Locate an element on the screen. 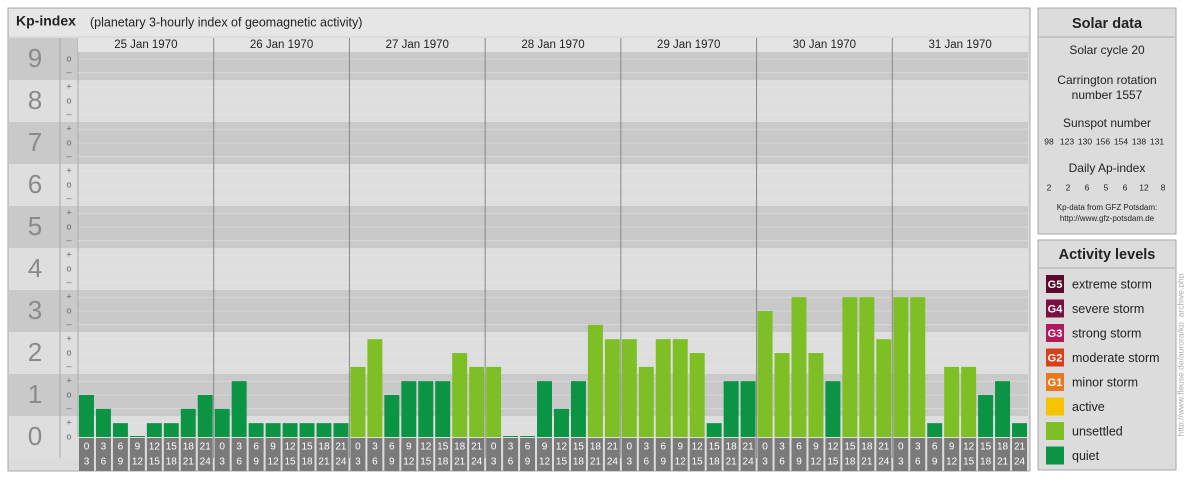  sunspot-value: 138 is located at coordinates (1139, 141).